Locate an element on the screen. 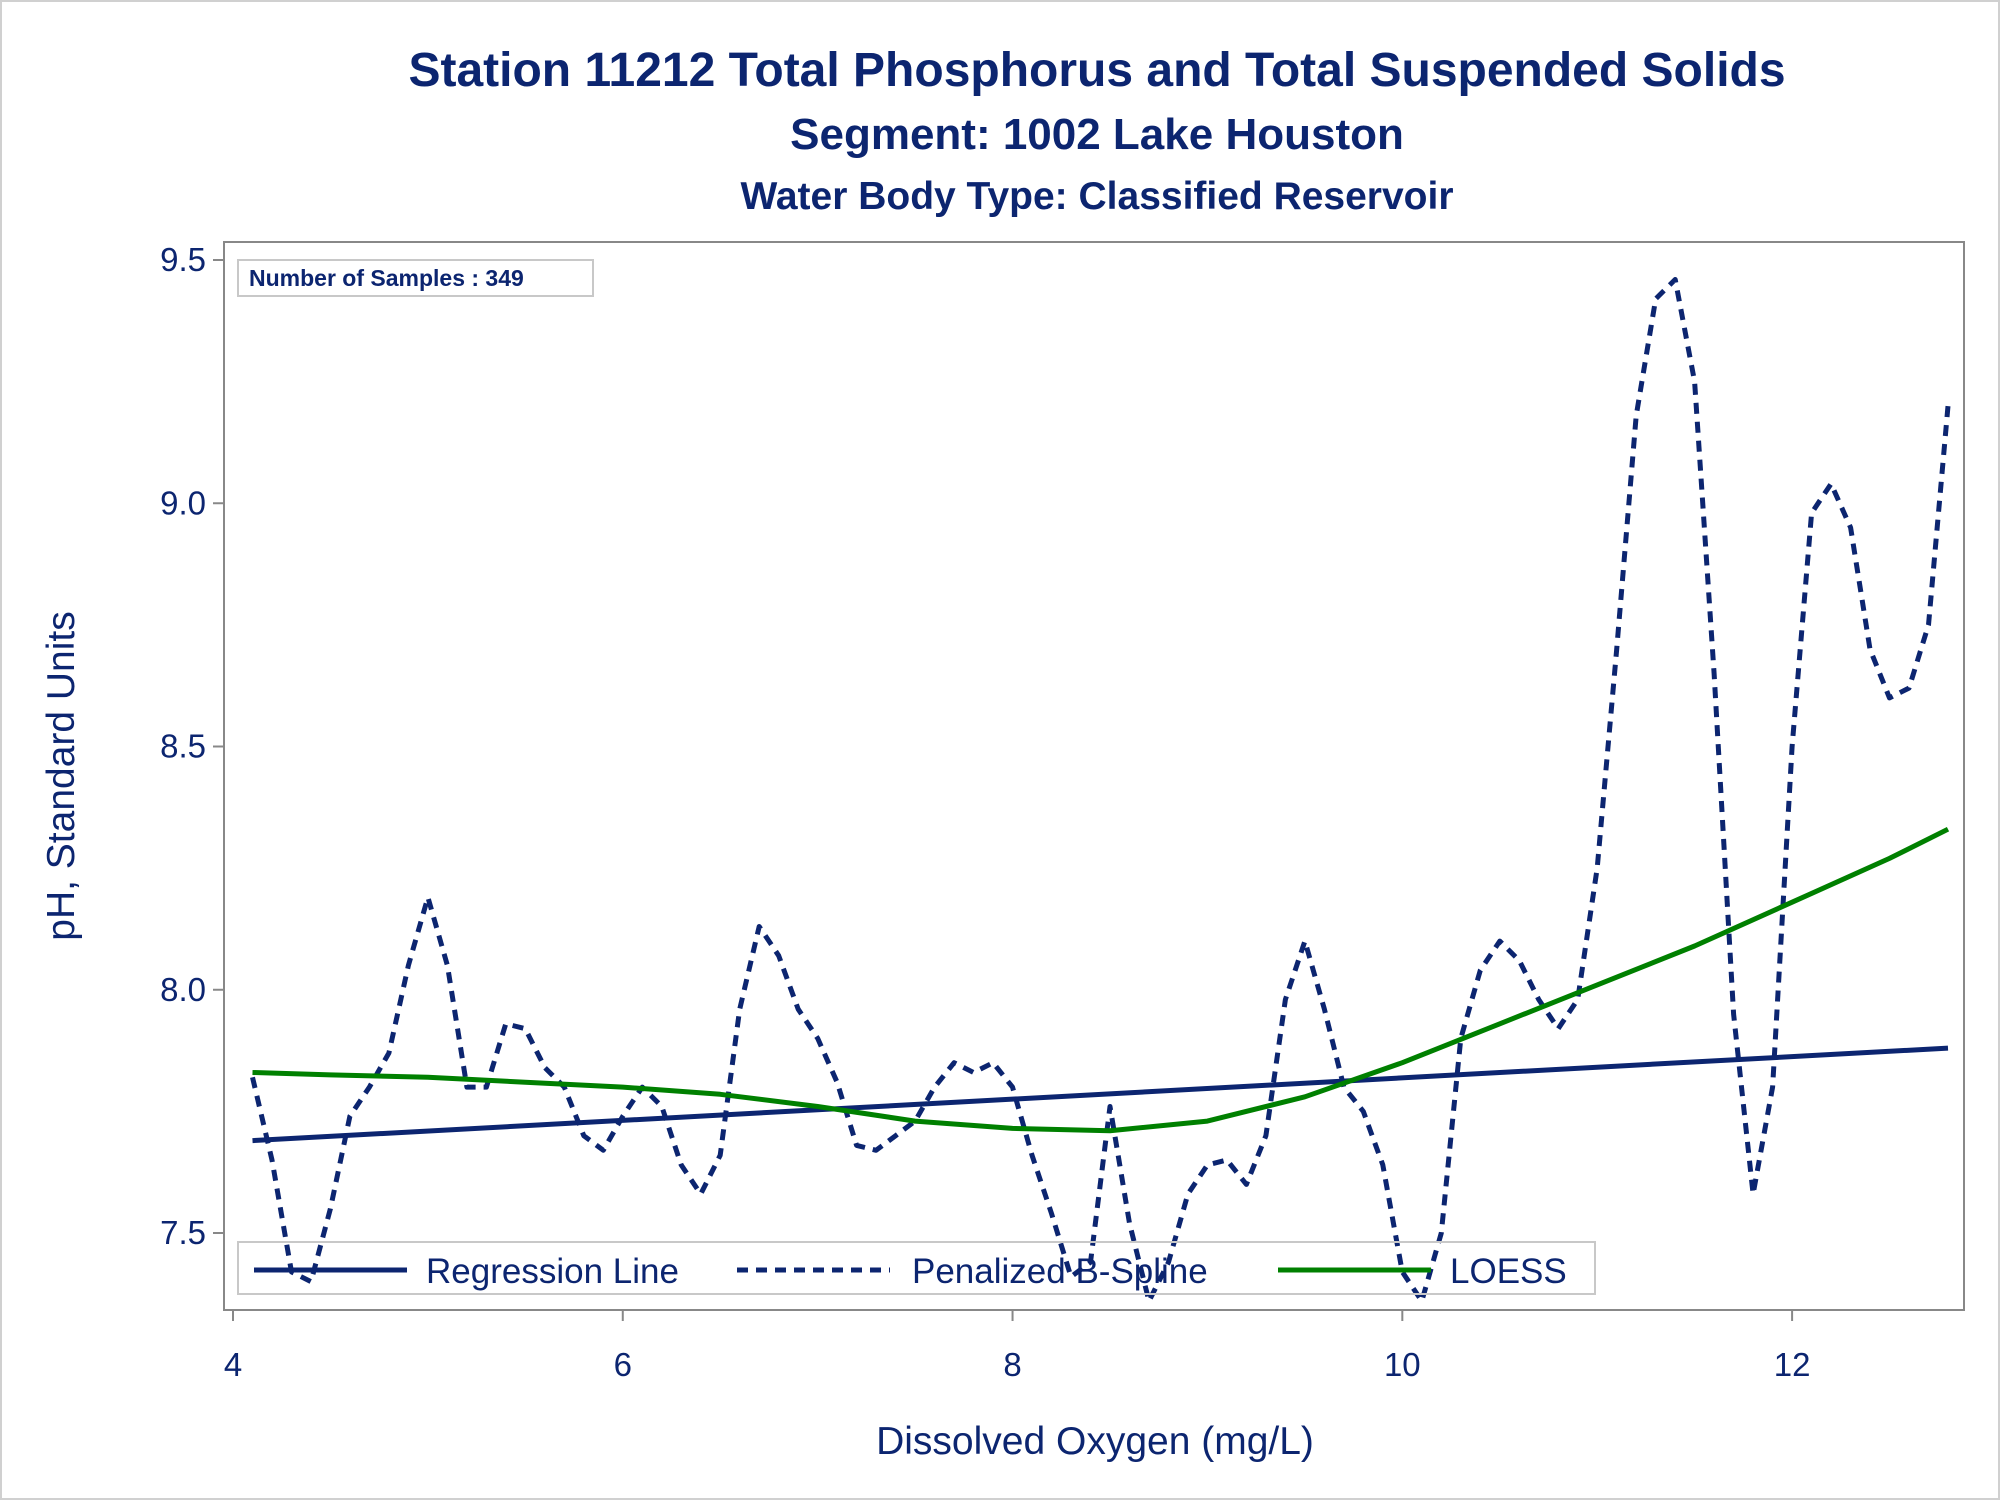 This screenshot has height=1502, width=2000. sample-count-box: Number of Samples : 349 is located at coordinates (415, 278).